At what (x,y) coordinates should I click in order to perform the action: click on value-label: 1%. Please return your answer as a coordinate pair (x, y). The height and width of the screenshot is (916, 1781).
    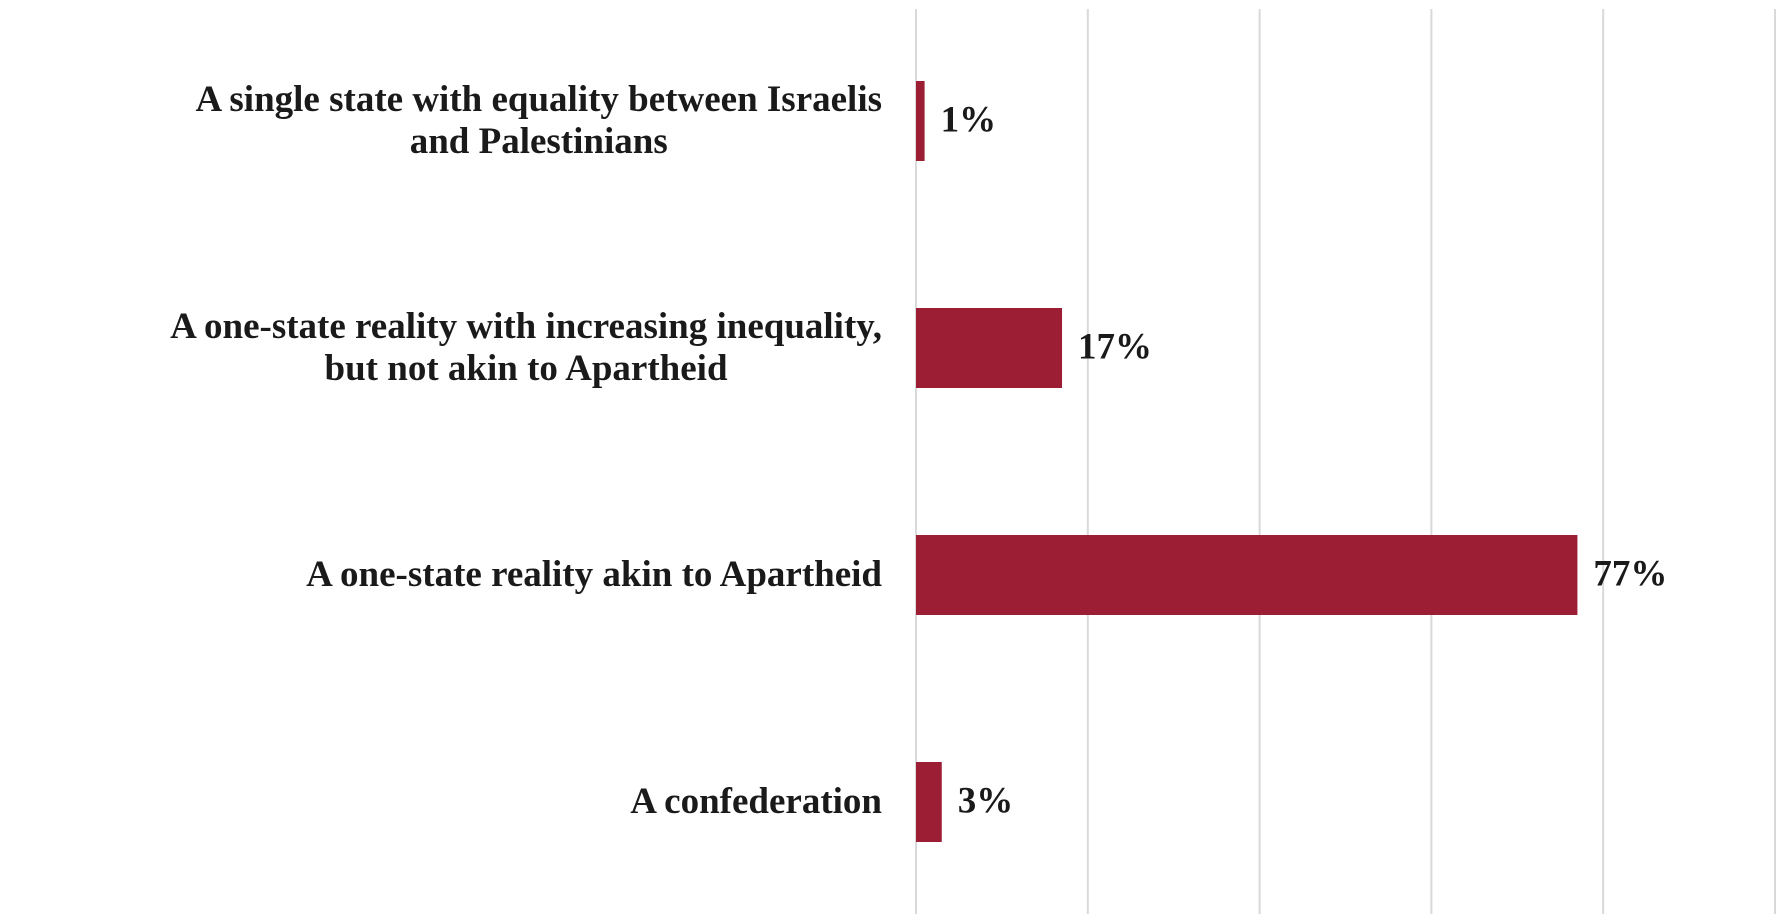
    Looking at the image, I should click on (969, 119).